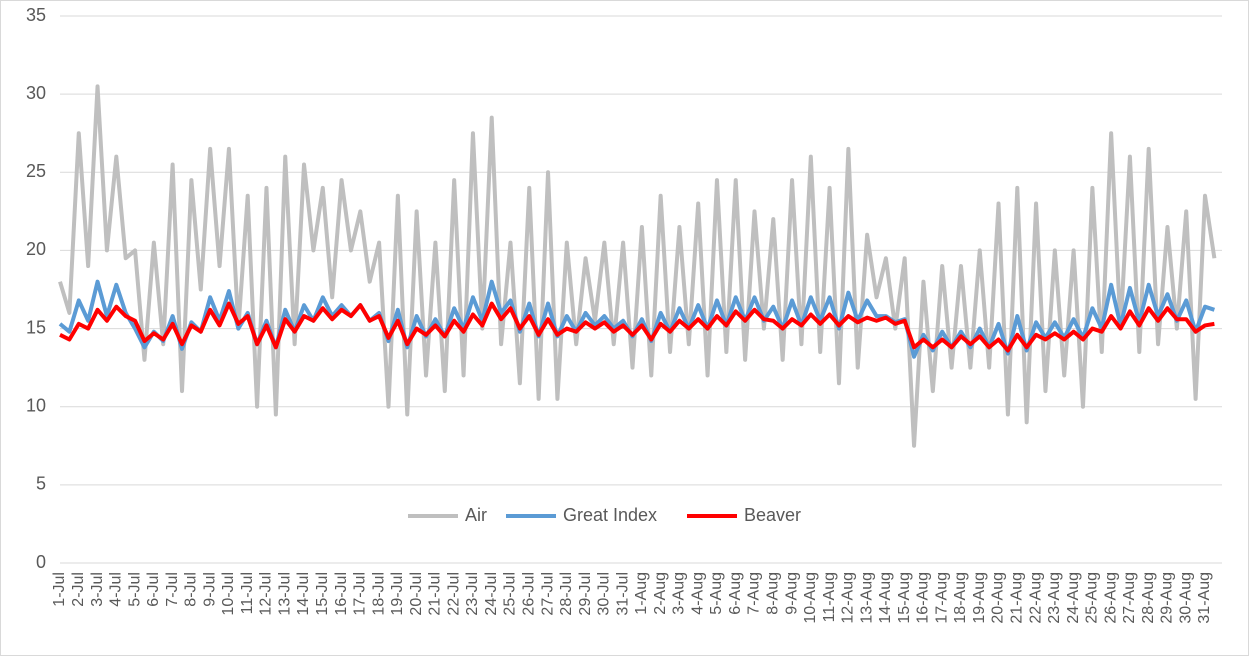 The height and width of the screenshot is (656, 1249). What do you see at coordinates (1110, 598) in the screenshot?
I see `x-tick-label: 26-Aug` at bounding box center [1110, 598].